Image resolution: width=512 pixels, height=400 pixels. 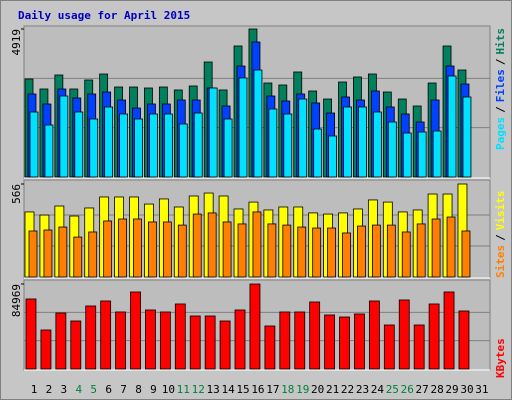 I want to click on legend-entry: Files, so click(x=500, y=85).